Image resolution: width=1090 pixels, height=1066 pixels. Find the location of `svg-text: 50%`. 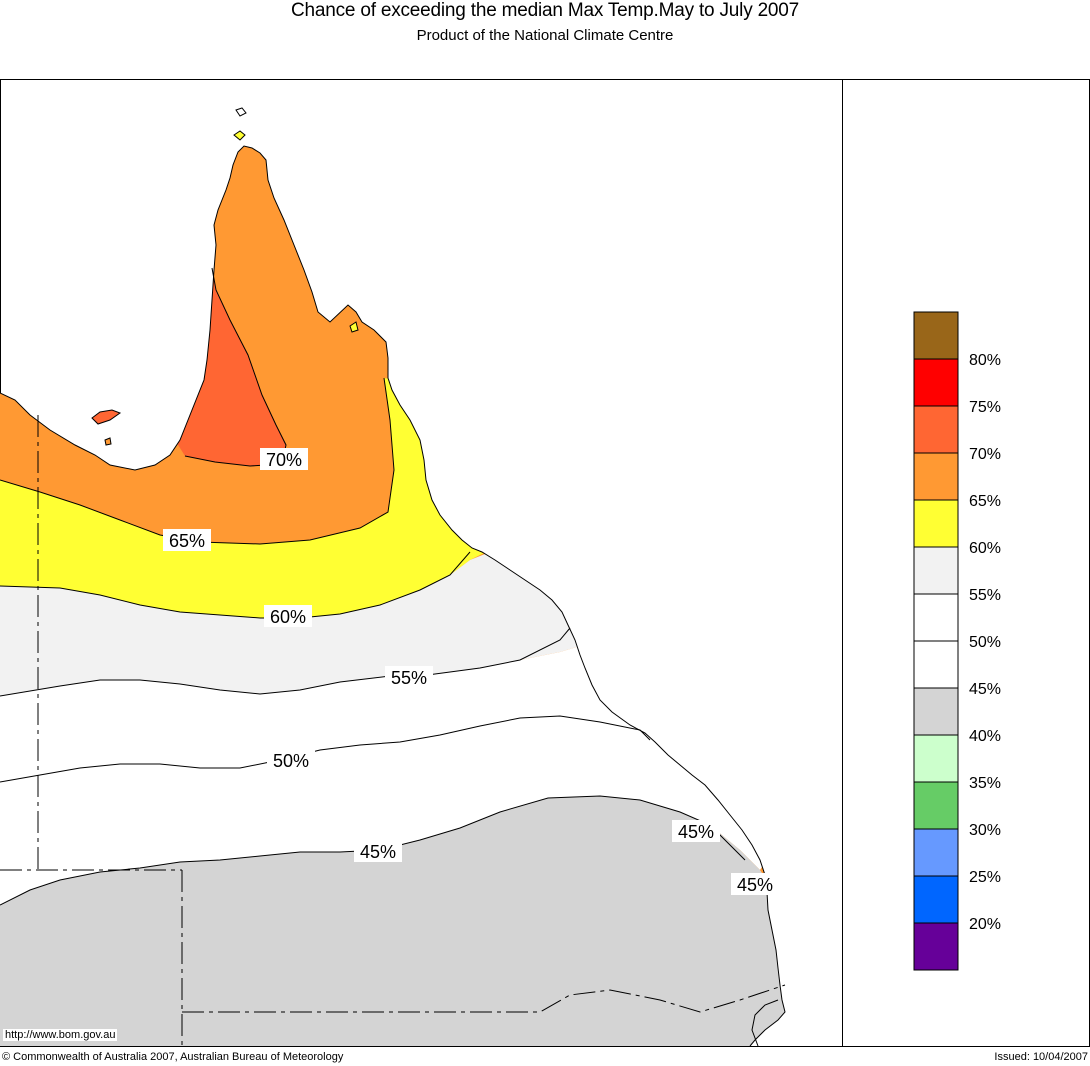

svg-text: 50% is located at coordinates (291, 761).